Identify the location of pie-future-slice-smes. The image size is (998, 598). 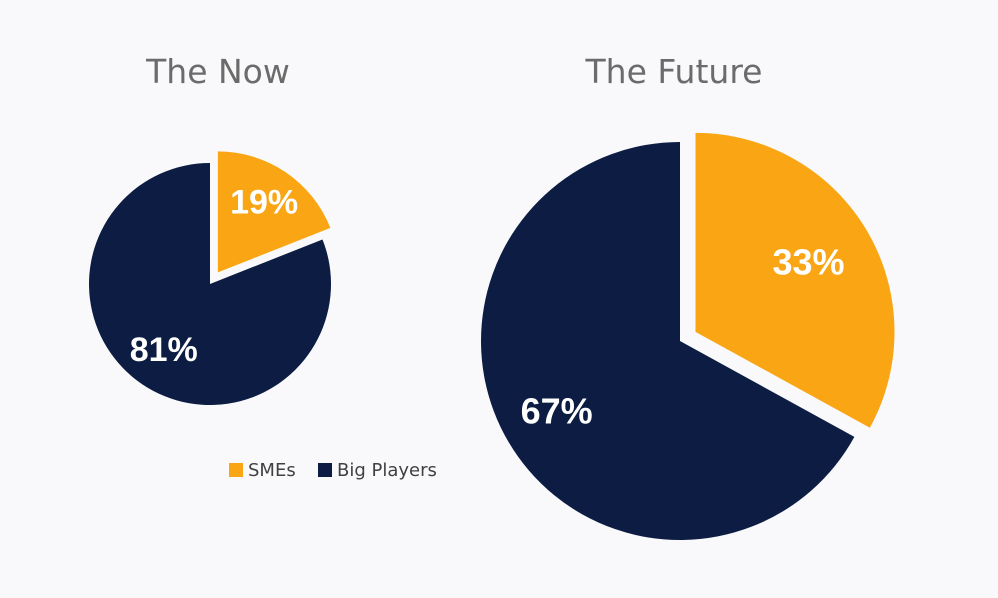
(795, 280).